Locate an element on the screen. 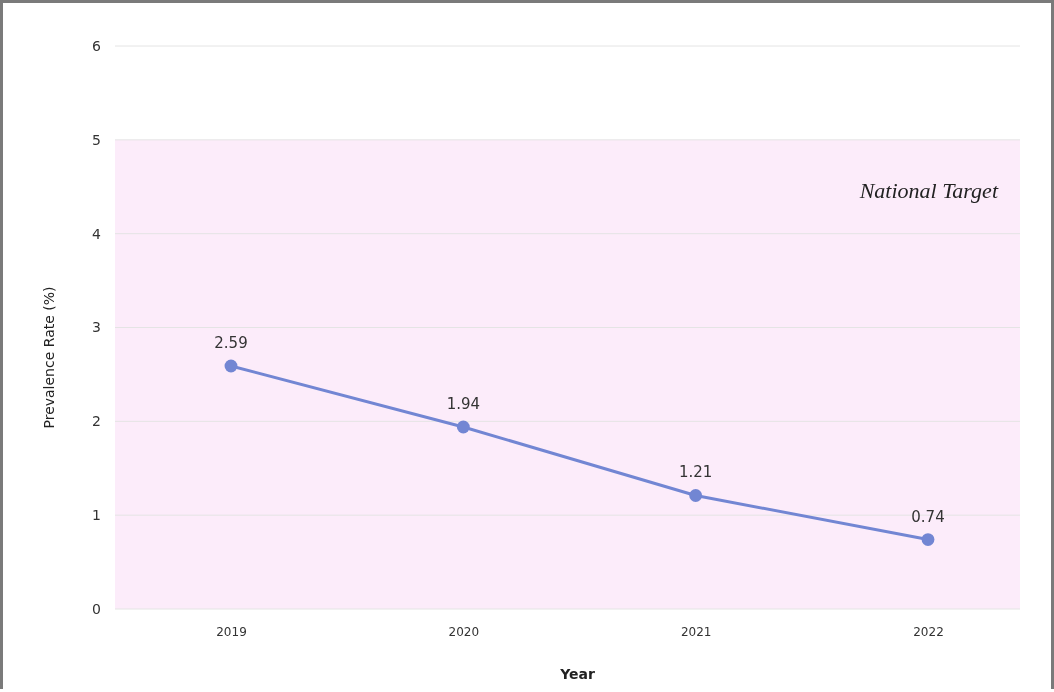 The width and height of the screenshot is (1054, 692). data-label: 0.74 is located at coordinates (928, 516).